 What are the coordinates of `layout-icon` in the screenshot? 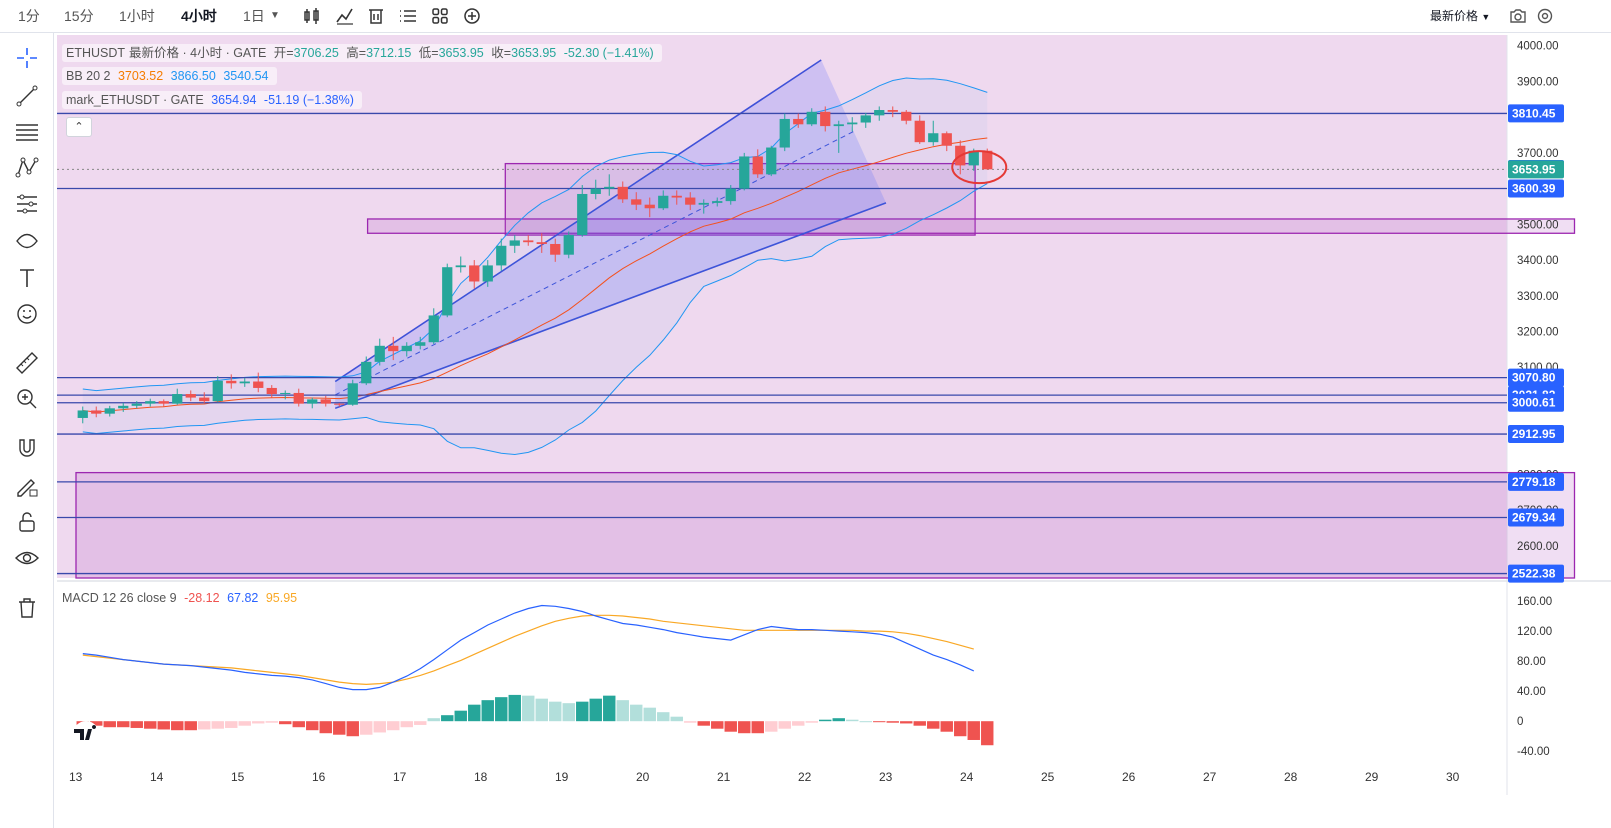 It's located at (440, 16).